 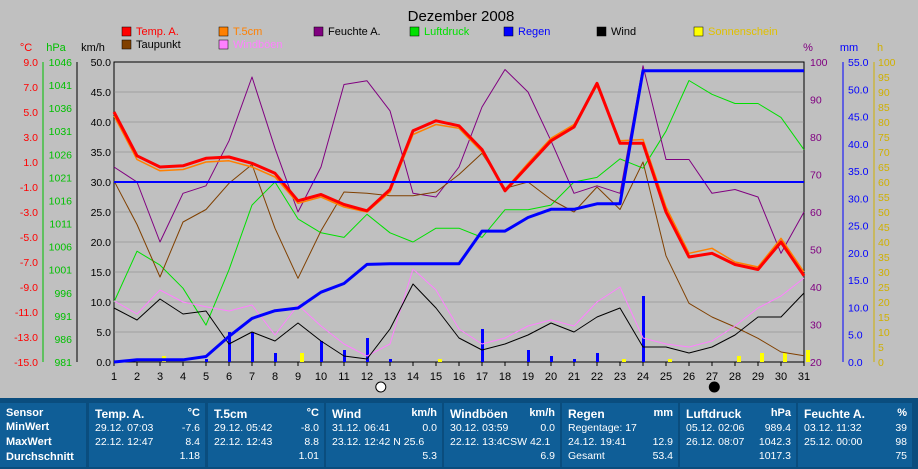 I want to click on tick-label-h: 0, so click(x=881, y=363).